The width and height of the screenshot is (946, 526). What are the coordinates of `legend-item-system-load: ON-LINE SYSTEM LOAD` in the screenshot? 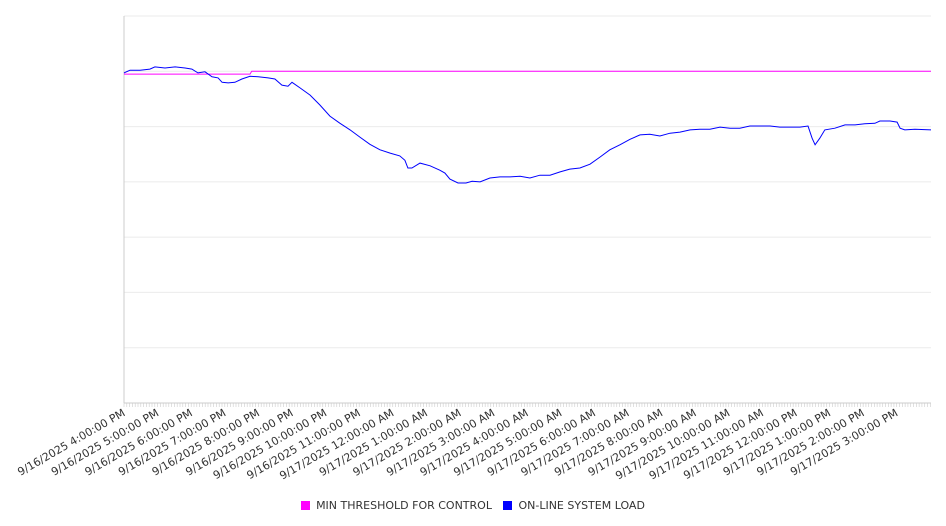 It's located at (574, 505).